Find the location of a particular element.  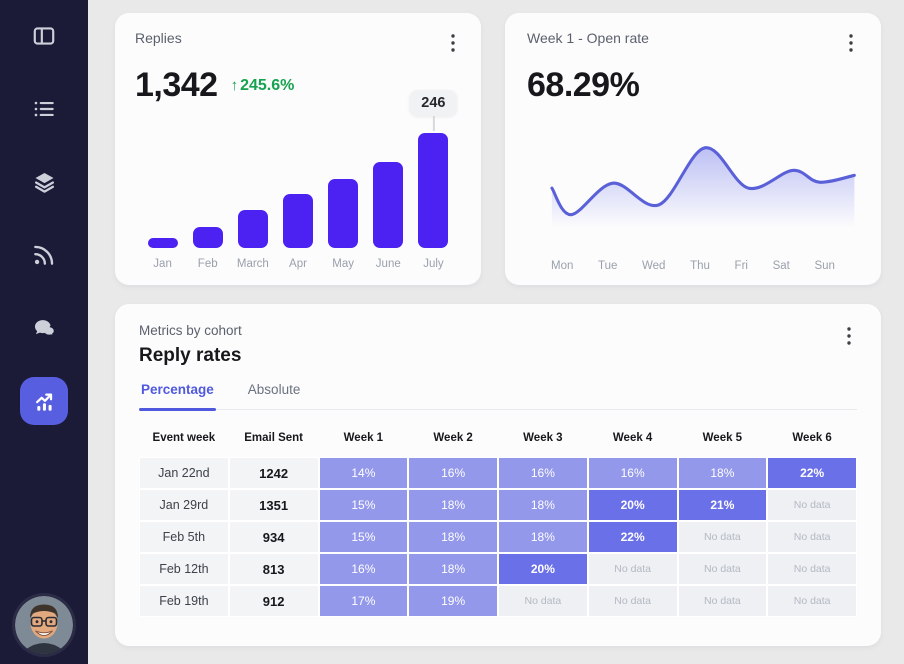

open-rate-card-header: Week 1 - Open rate is located at coordinates (693, 44).